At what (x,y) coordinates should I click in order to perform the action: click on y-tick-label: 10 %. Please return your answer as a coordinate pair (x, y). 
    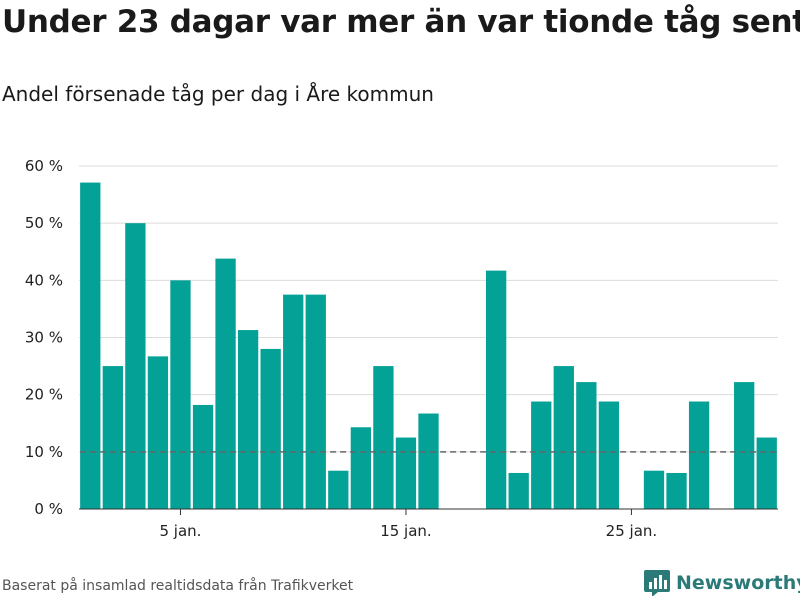
    Looking at the image, I should click on (44, 452).